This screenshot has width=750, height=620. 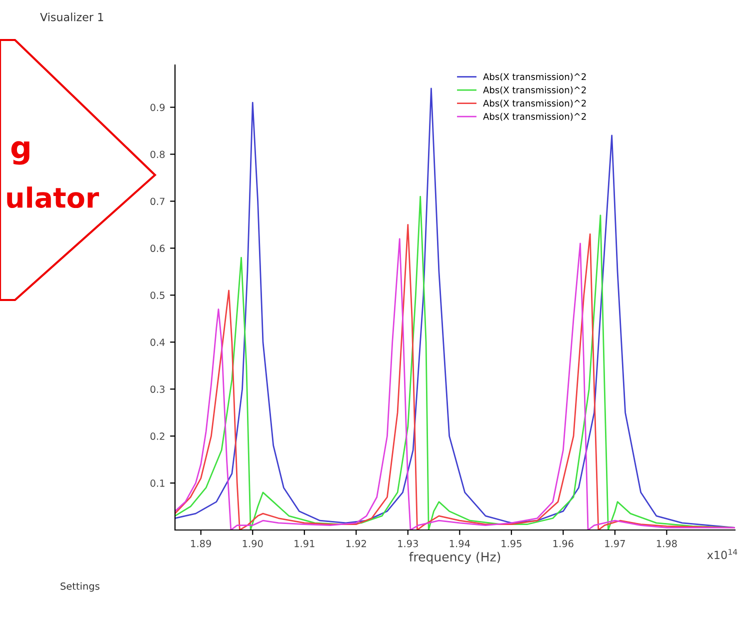 I want to click on text: x10$^{14}$, so click(x=722, y=554).